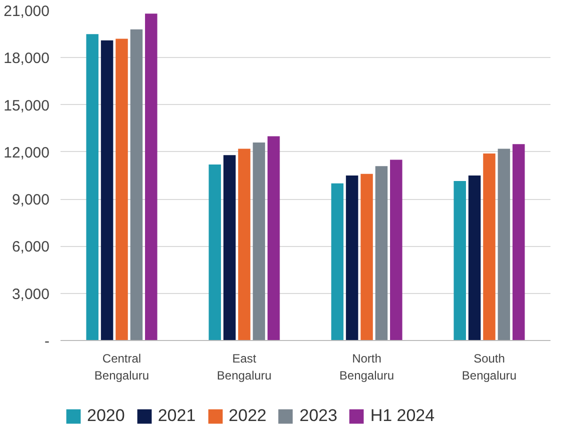 Image resolution: width=563 pixels, height=437 pixels. I want to click on x-tick-label: East Bengaluru, so click(244, 367).